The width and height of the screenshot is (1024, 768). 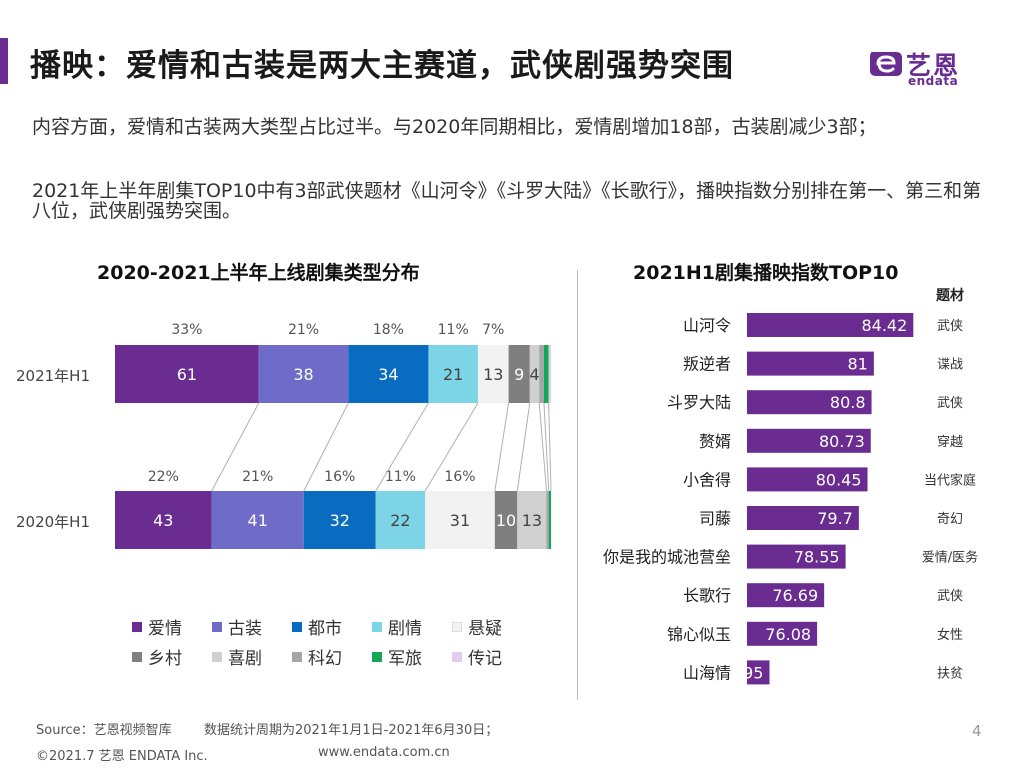 I want to click on bar-value-label: 10, so click(x=506, y=520).